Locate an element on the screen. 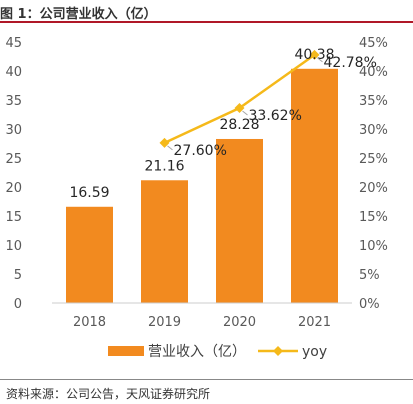  legend: 营业收入（亿） yoy is located at coordinates (217, 352).